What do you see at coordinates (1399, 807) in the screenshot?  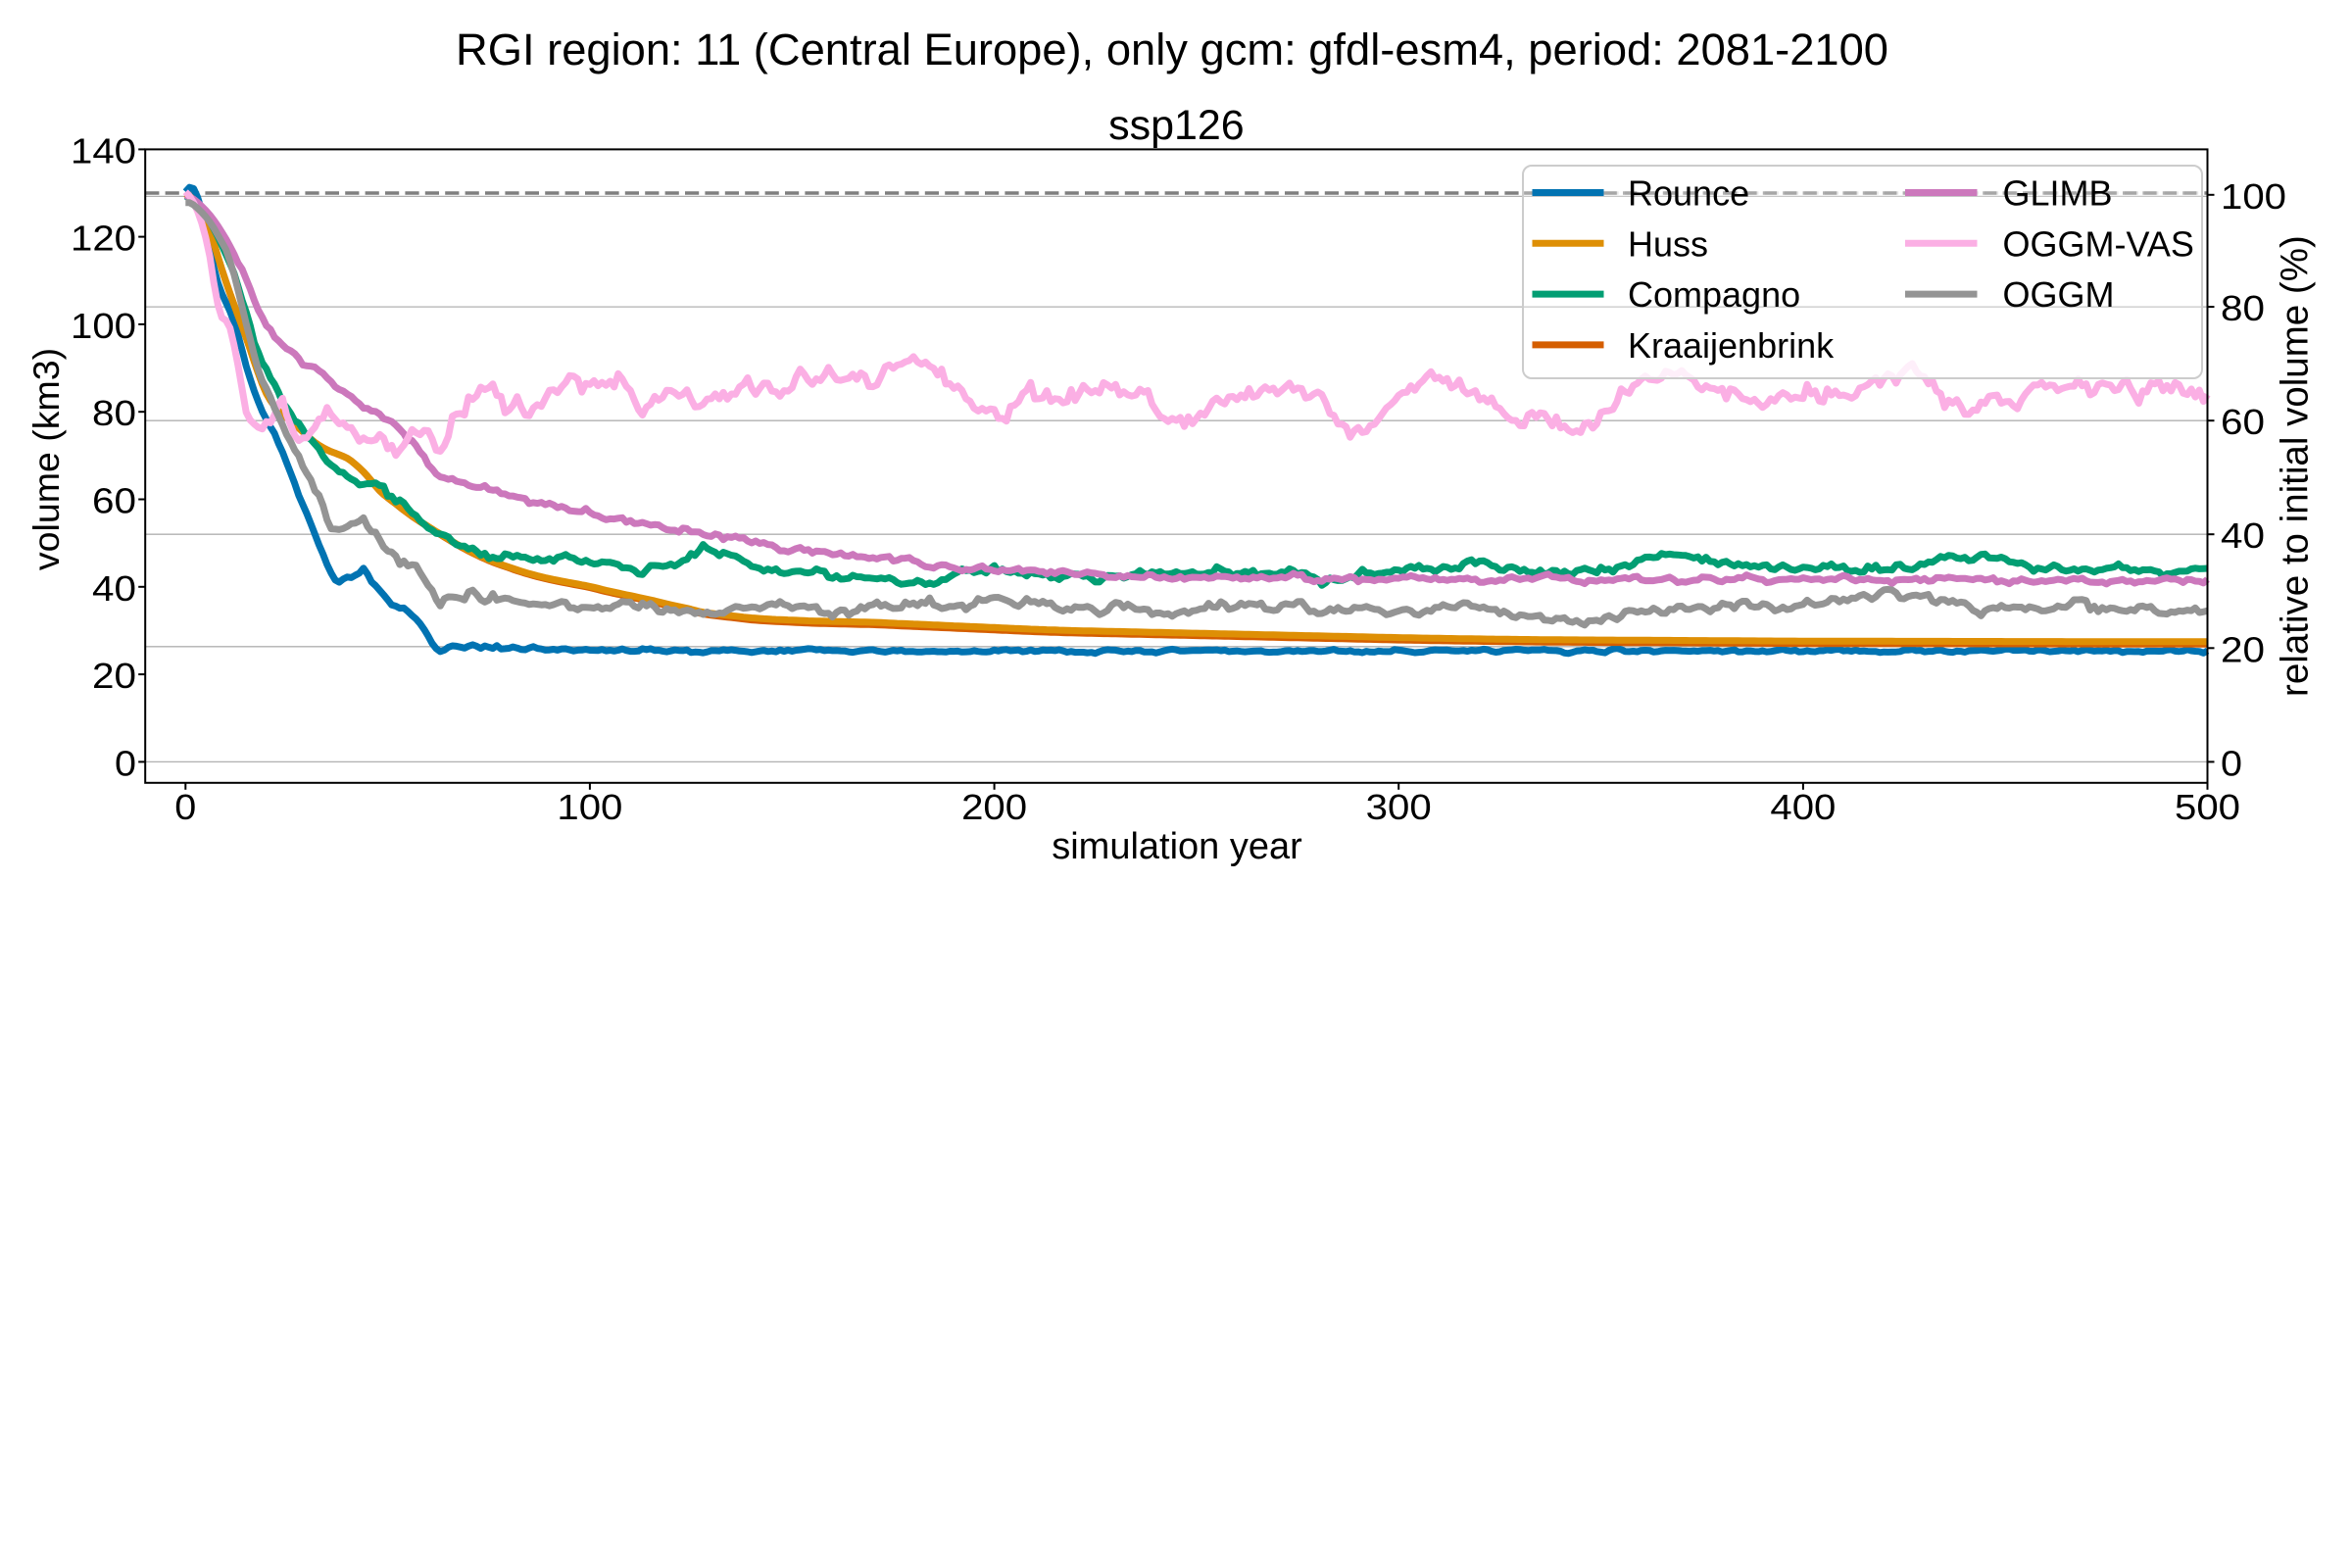 I see `svg-text: 300` at bounding box center [1399, 807].